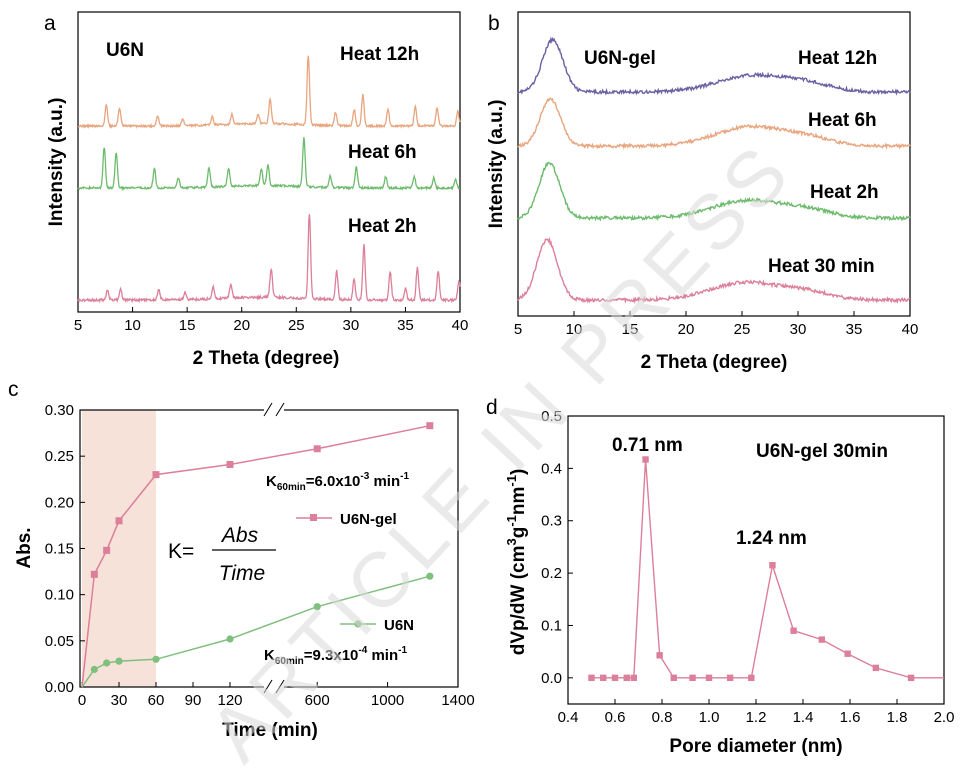  I want to click on panel-a-label-6h: Heat 6h, so click(382, 152).